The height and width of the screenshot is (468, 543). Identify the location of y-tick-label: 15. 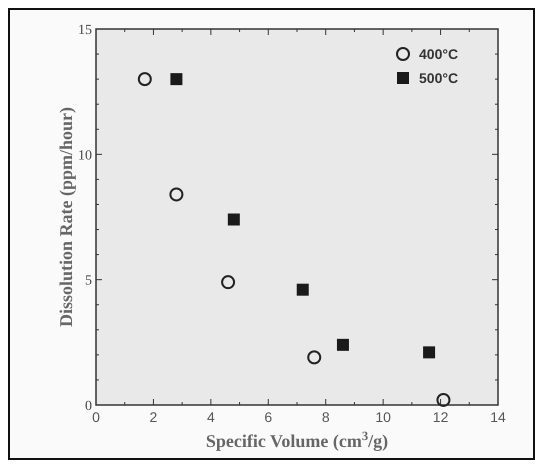
(85, 30).